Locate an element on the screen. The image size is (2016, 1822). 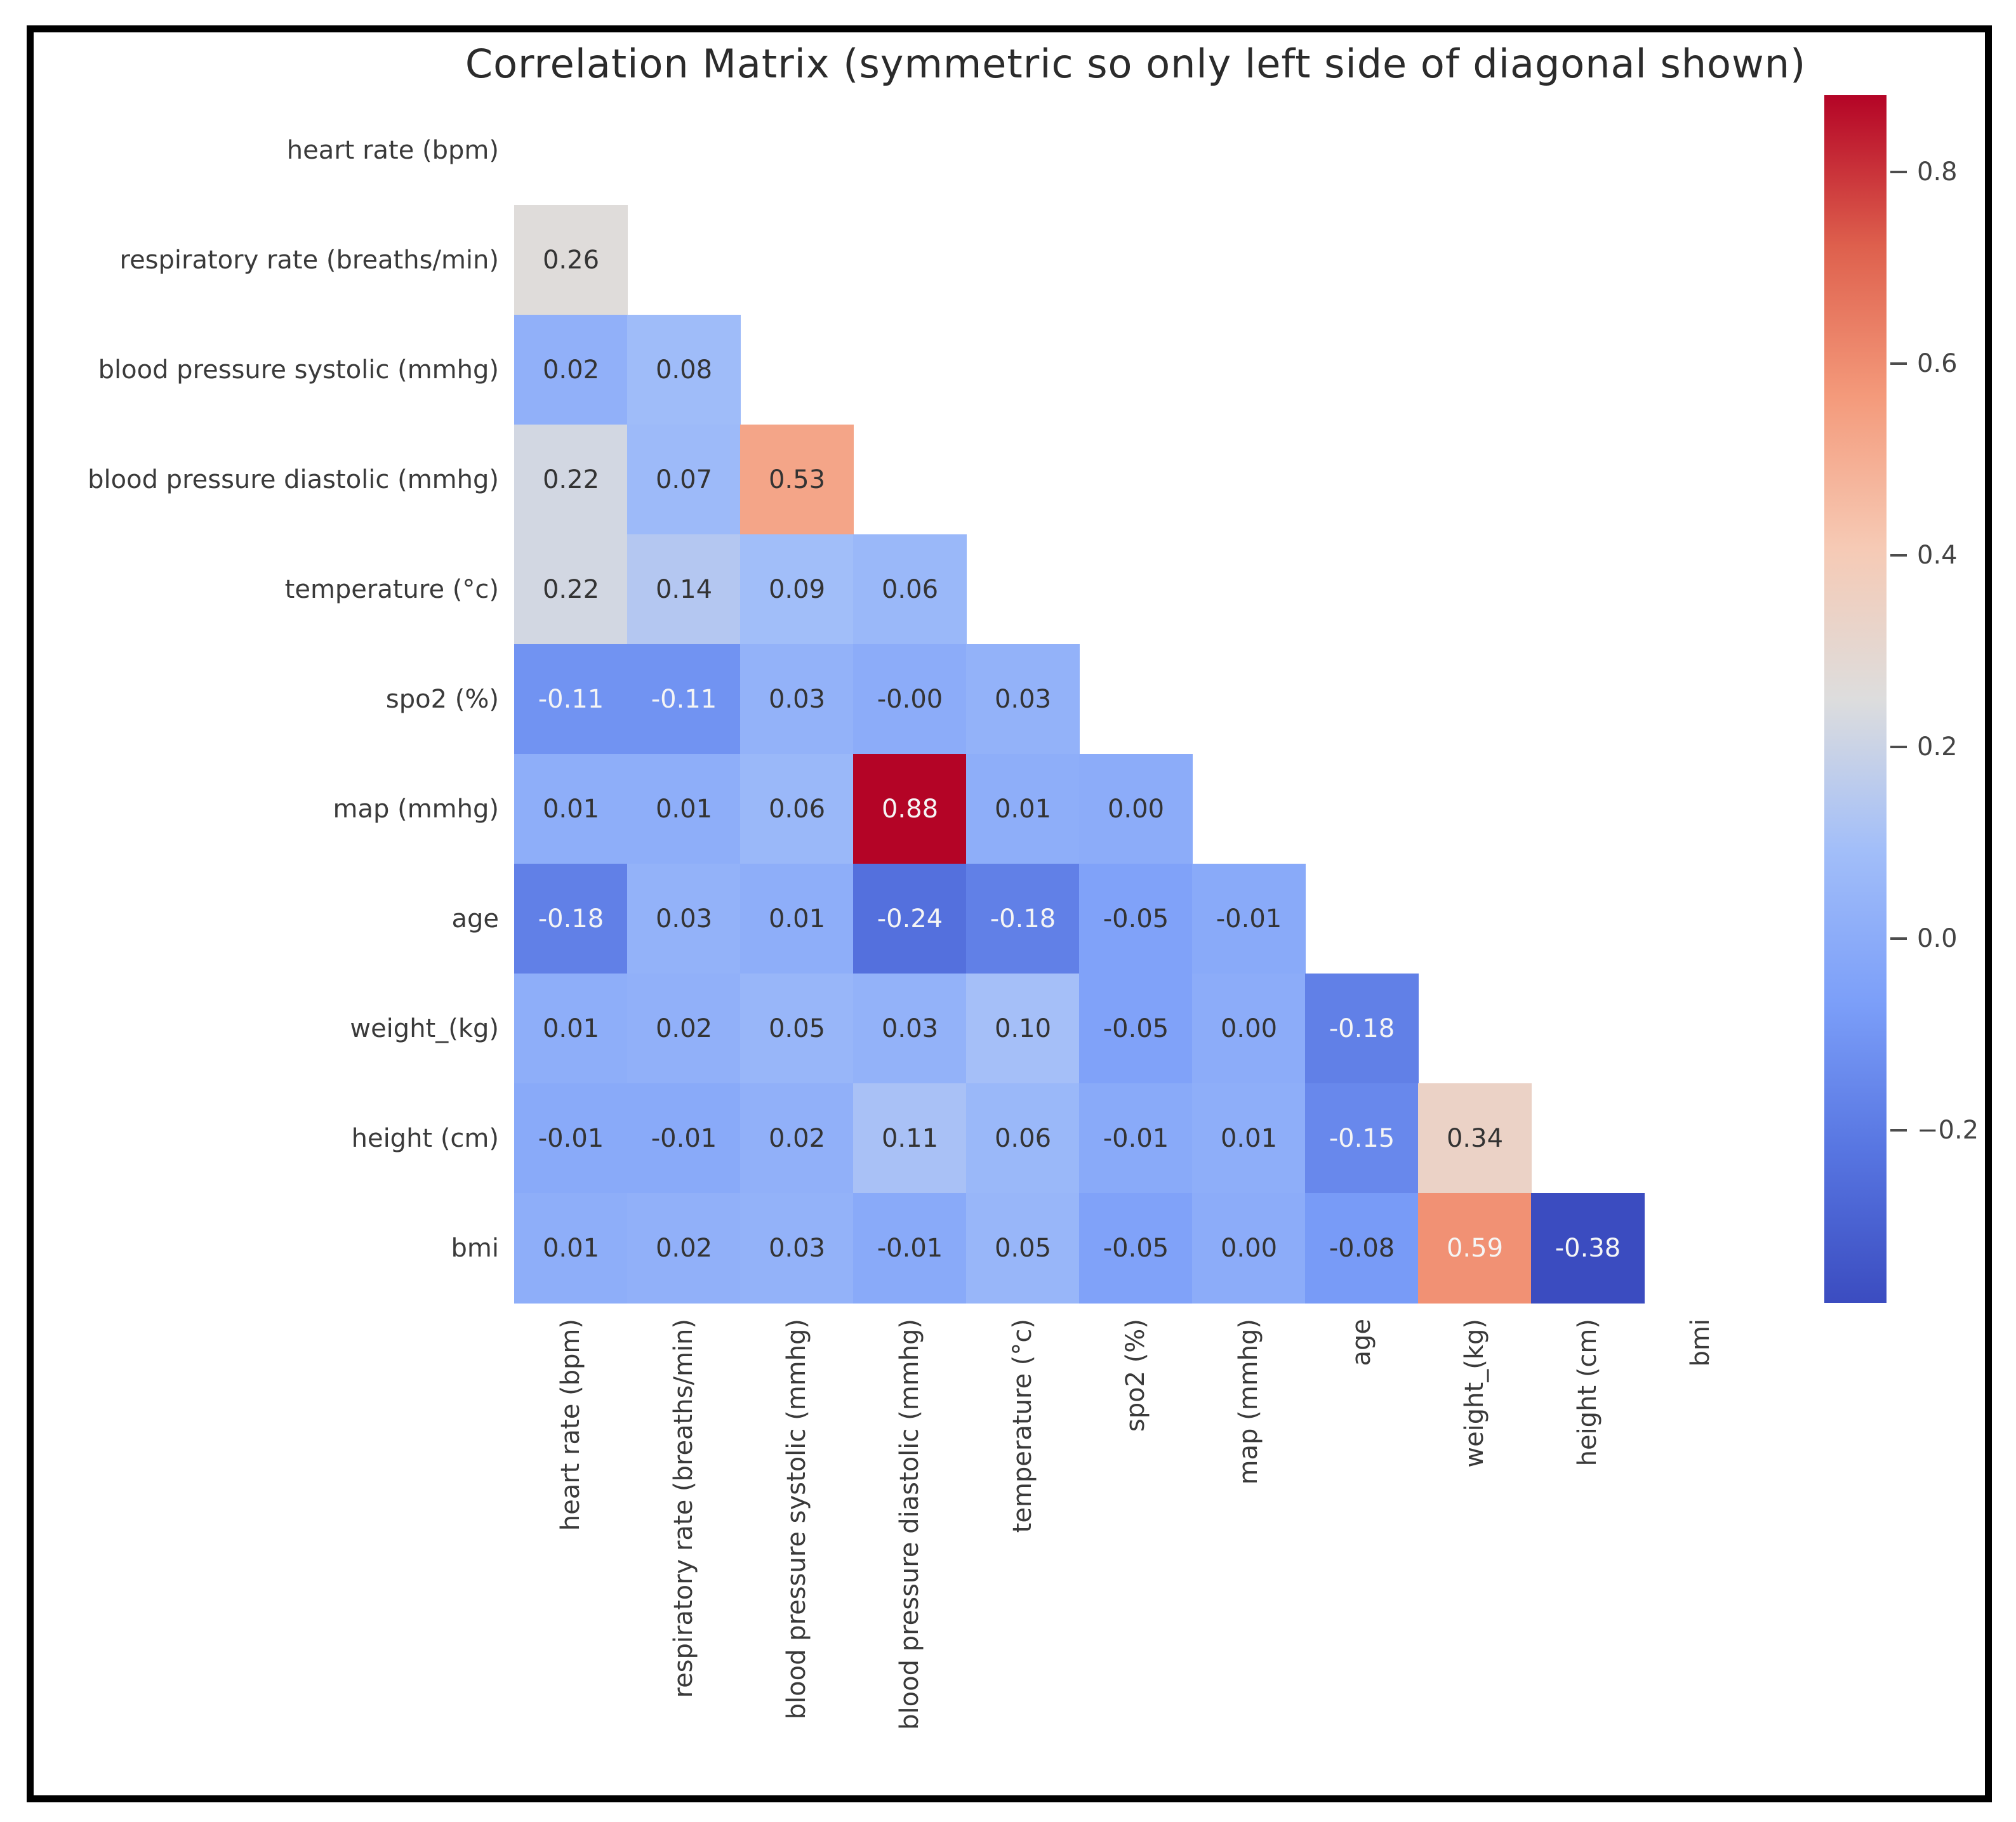
matrix-cell: 0.14 is located at coordinates (684, 589).